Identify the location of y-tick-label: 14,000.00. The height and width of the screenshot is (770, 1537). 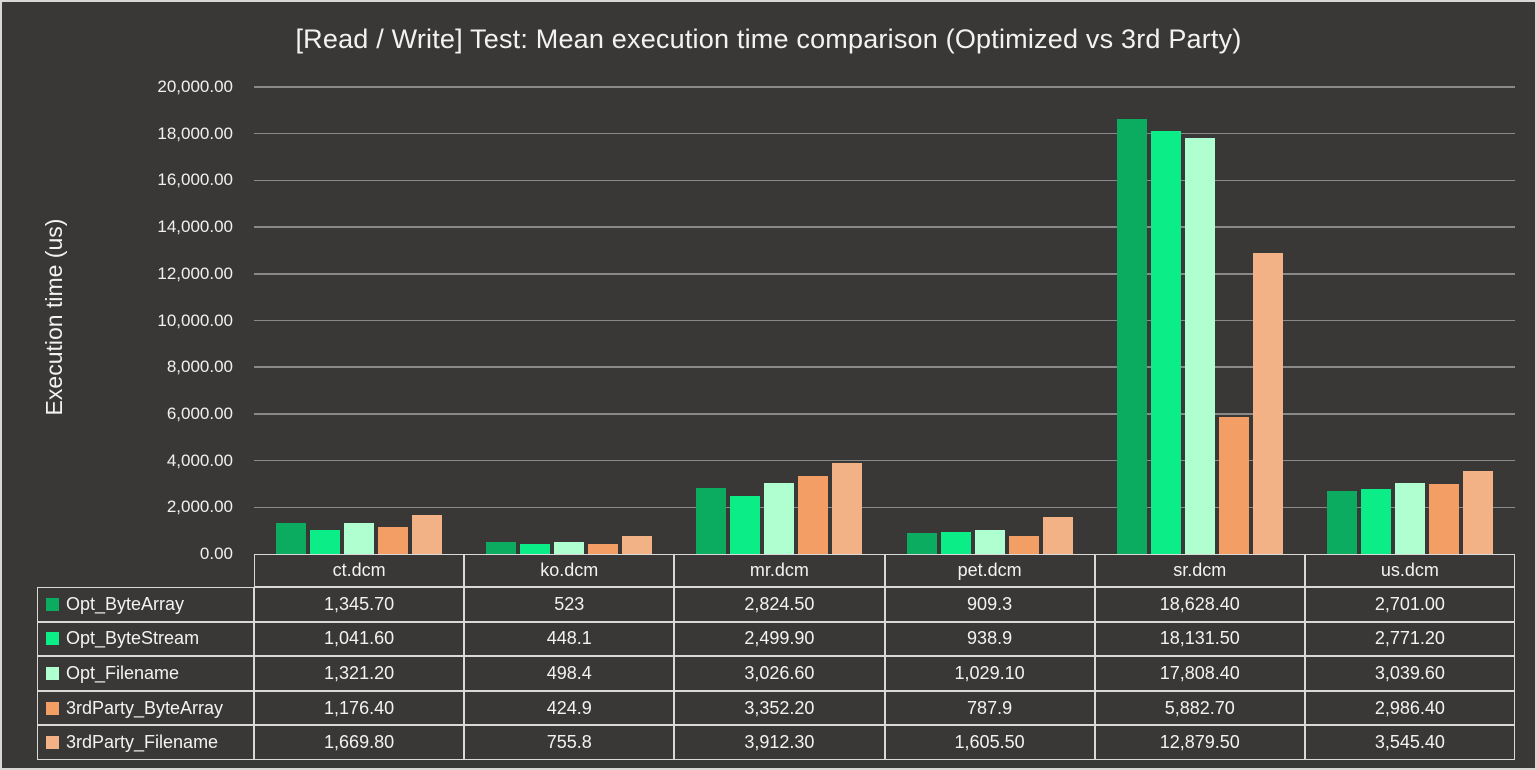
(195, 227).